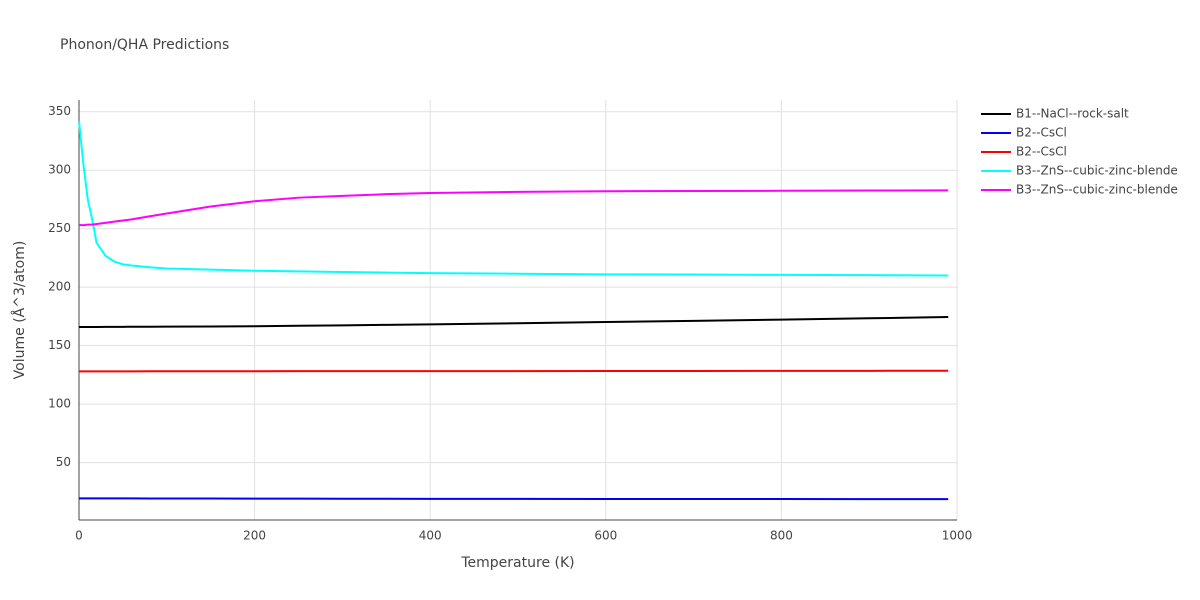  What do you see at coordinates (63, 462) in the screenshot?
I see `y-tick-label: 50` at bounding box center [63, 462].